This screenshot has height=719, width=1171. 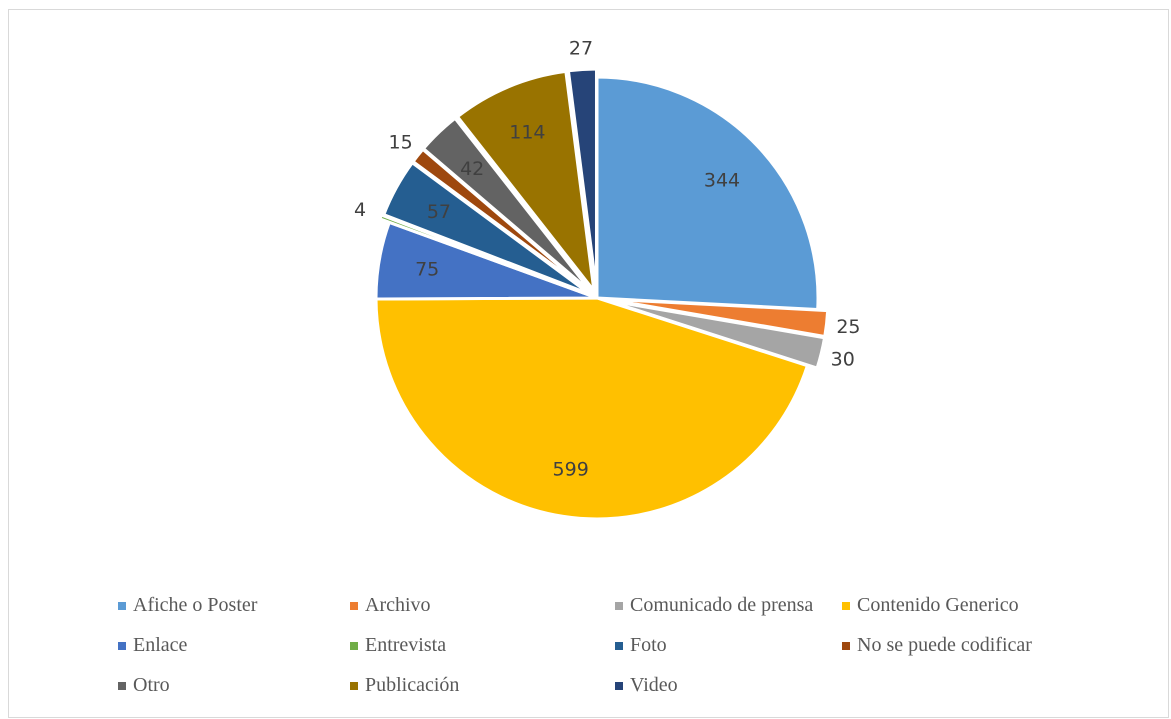 I want to click on legend-item-contenido-generico: Contenido Generico, so click(x=930, y=605).